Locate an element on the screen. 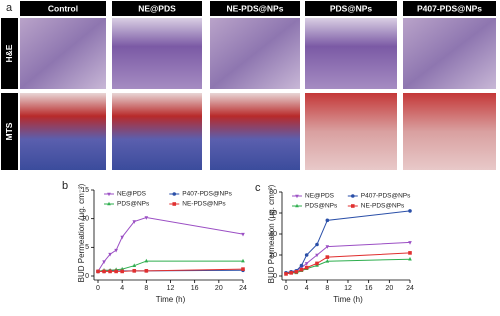 The image size is (500, 316). panel-label: b is located at coordinates (65, 186).